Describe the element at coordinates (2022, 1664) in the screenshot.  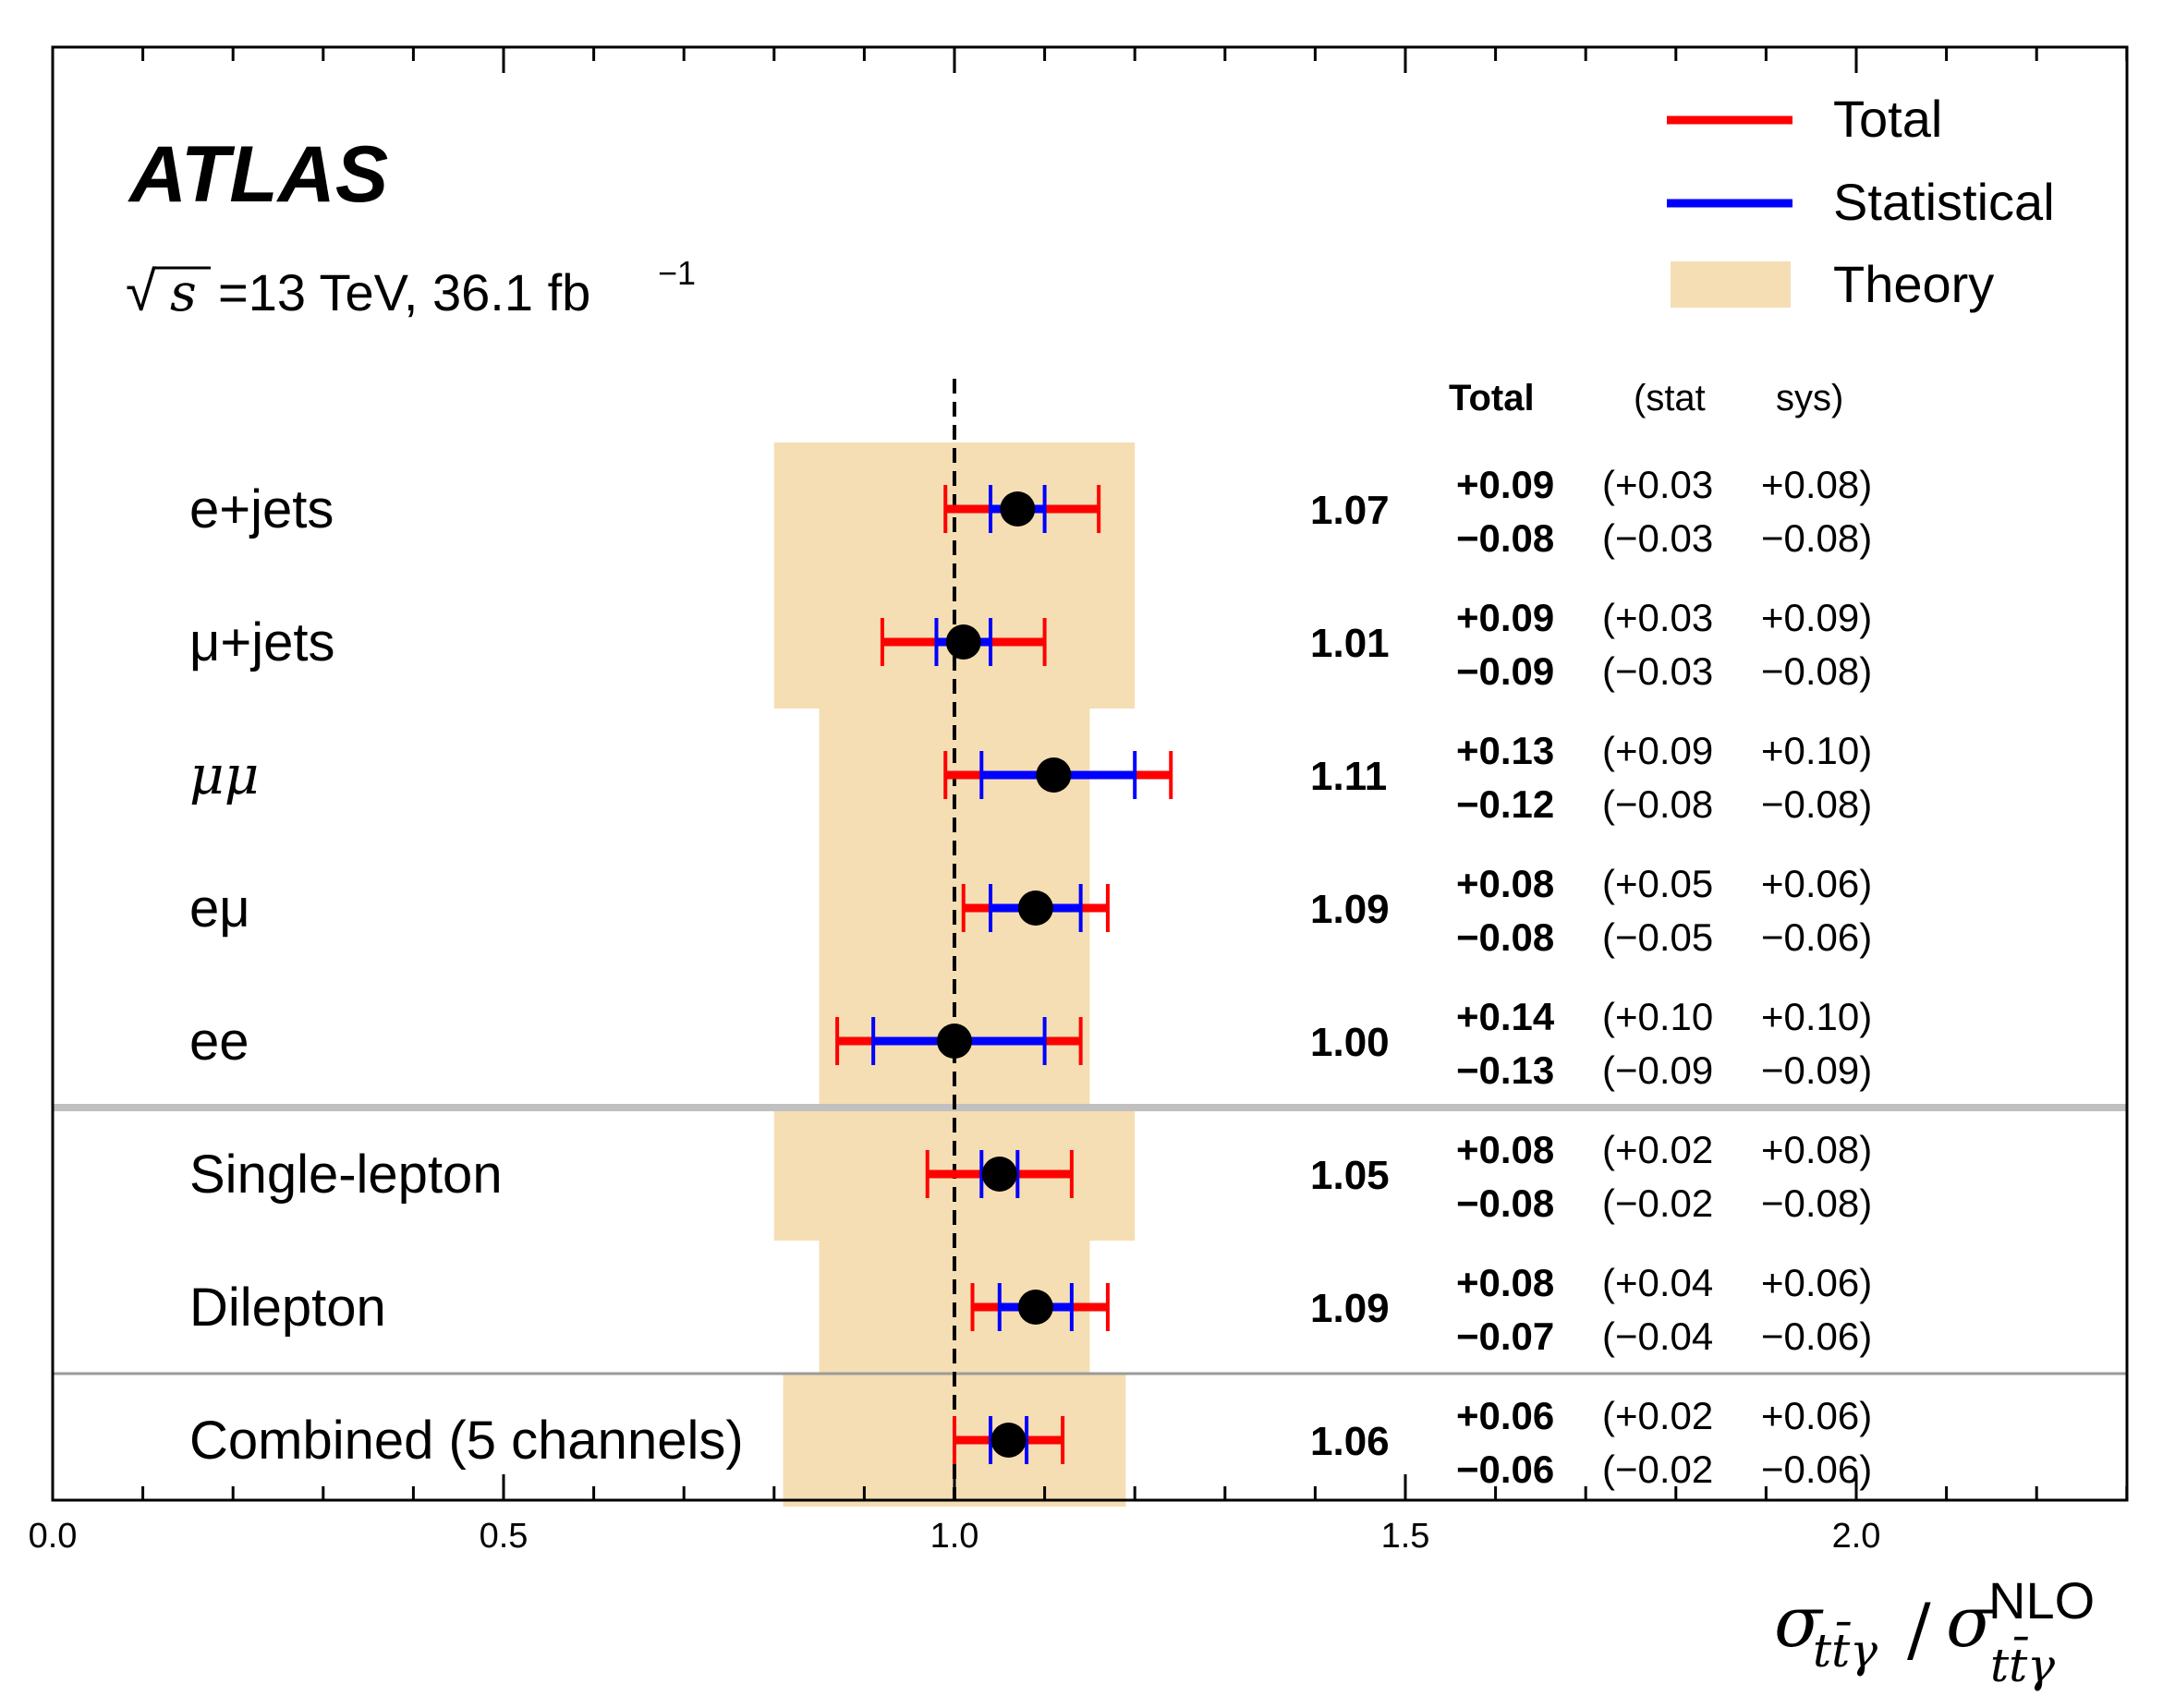
I see `xlabel-sub-2: tt̄γ` at that location.